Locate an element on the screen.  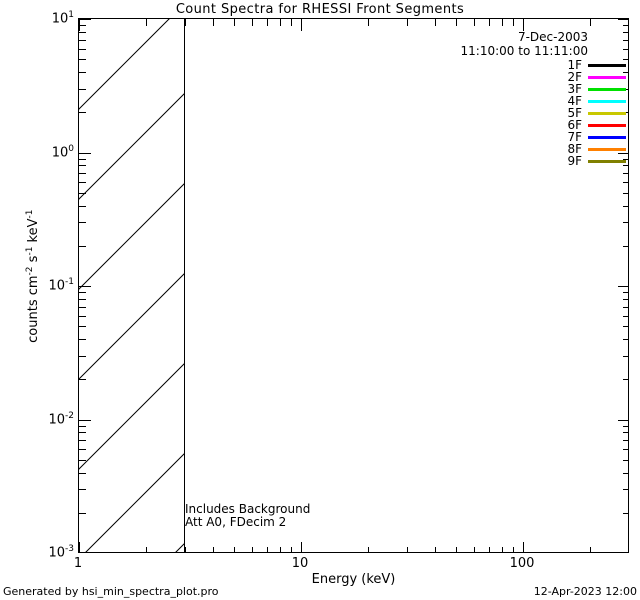
y-tick-label: 10⁻³ is located at coordinates (61, 552).